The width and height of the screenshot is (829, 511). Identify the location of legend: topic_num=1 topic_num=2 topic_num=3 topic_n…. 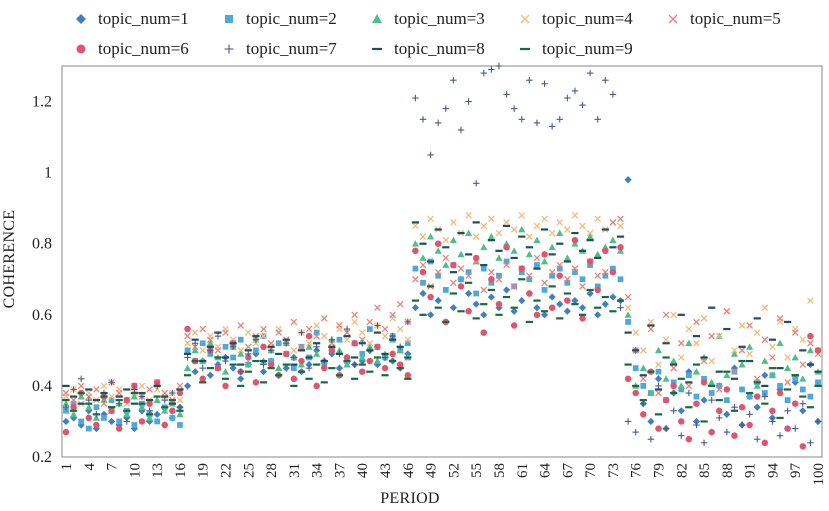
(440, 34).